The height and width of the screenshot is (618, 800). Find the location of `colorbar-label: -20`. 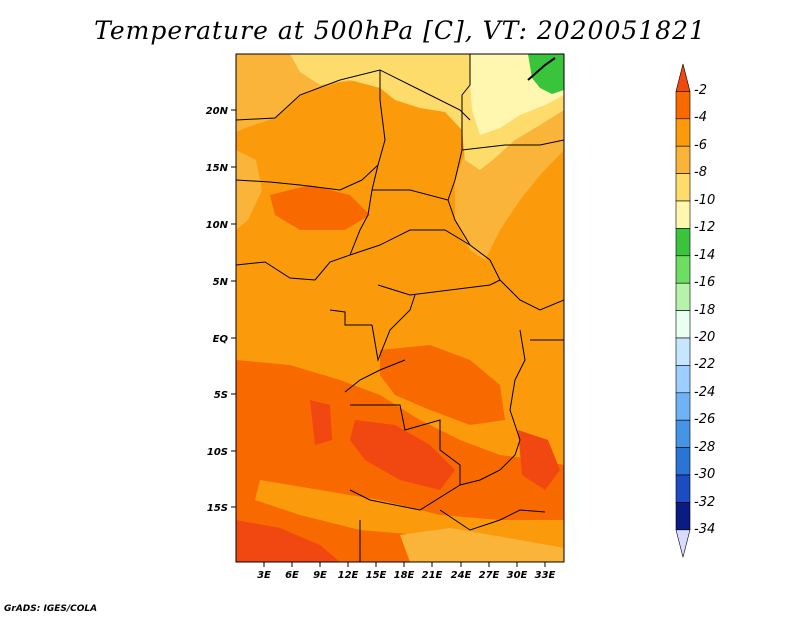

colorbar-label: -20 is located at coordinates (704, 337).